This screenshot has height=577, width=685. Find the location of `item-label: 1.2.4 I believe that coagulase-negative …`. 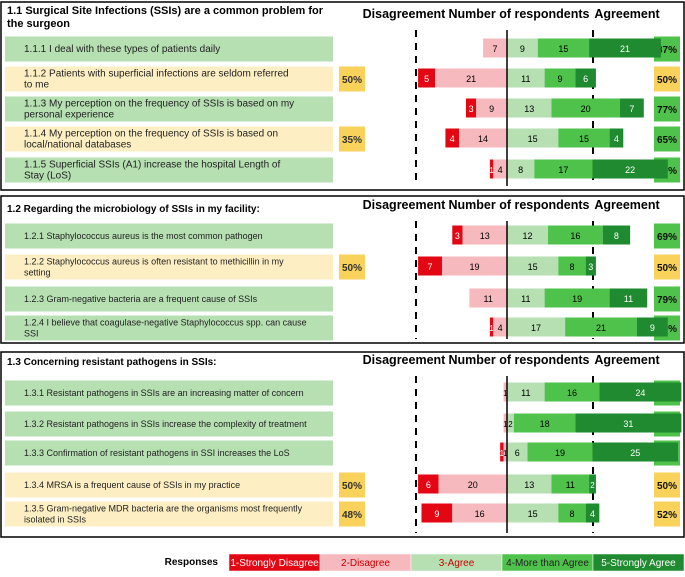

item-label: 1.2.4 I believe that coagulase-negative … is located at coordinates (165, 323).